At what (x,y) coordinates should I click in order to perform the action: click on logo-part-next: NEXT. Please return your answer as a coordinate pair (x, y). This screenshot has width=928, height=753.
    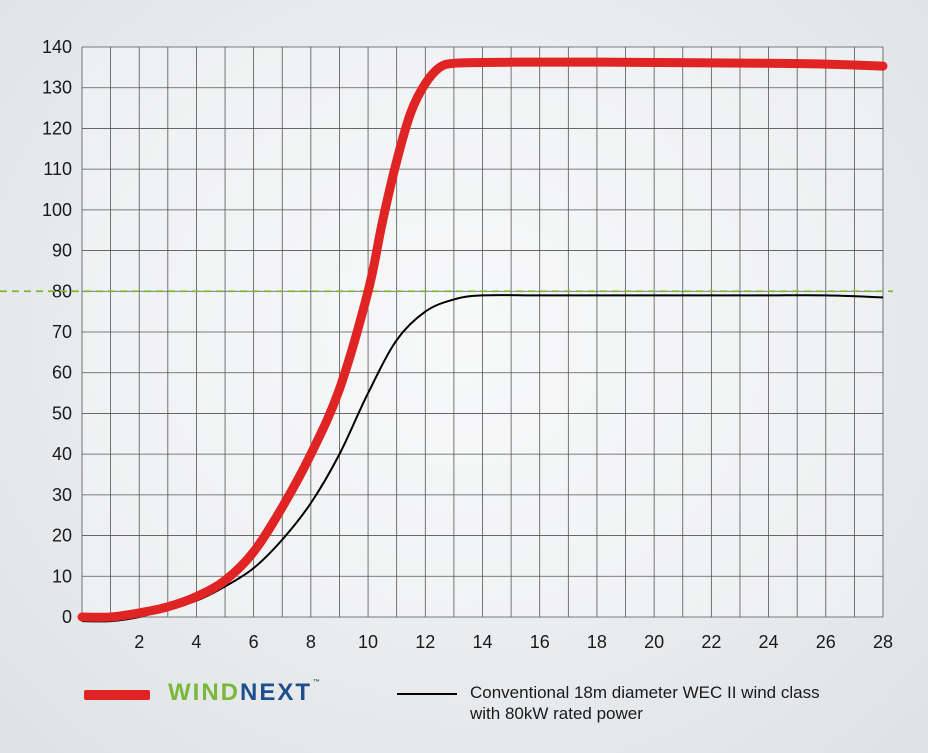
    Looking at the image, I should click on (275, 692).